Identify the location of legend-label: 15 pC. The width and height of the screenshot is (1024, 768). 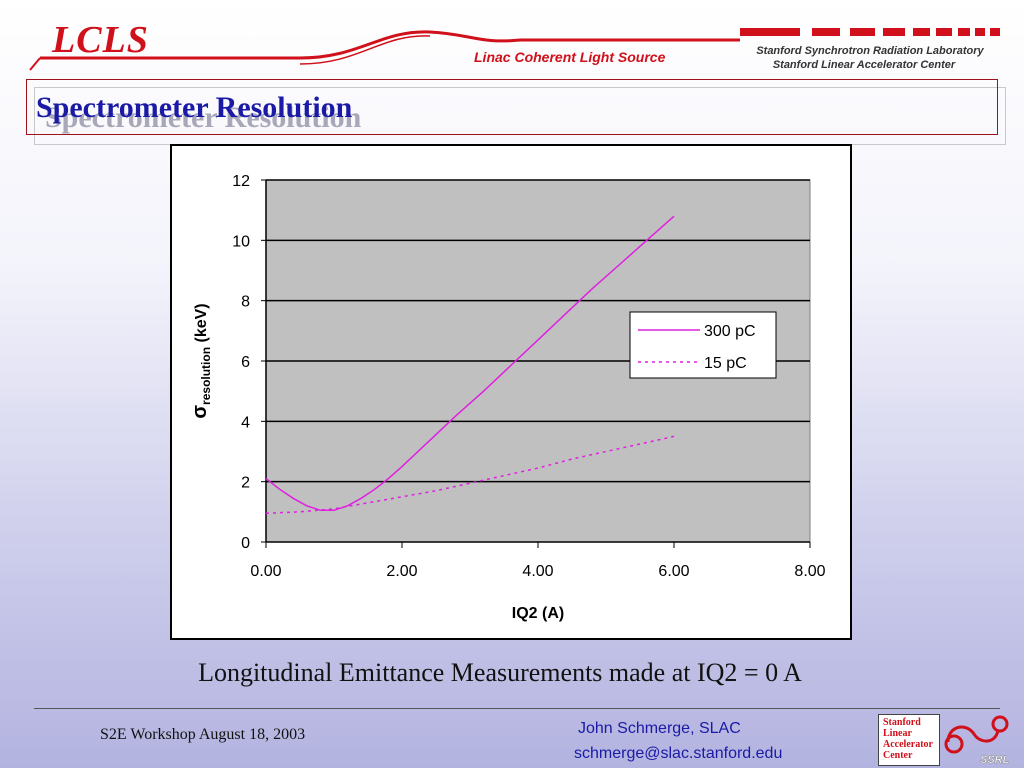
(725, 363).